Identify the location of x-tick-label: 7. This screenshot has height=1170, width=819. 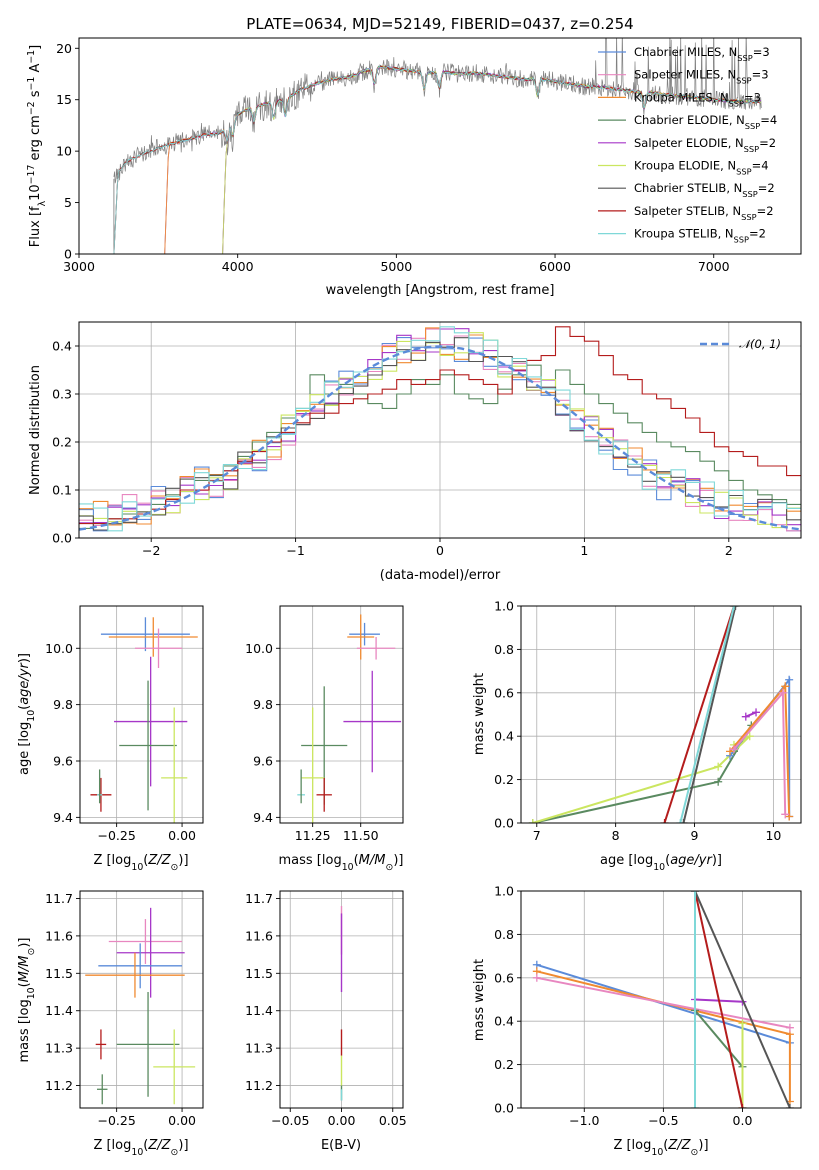
(537, 835).